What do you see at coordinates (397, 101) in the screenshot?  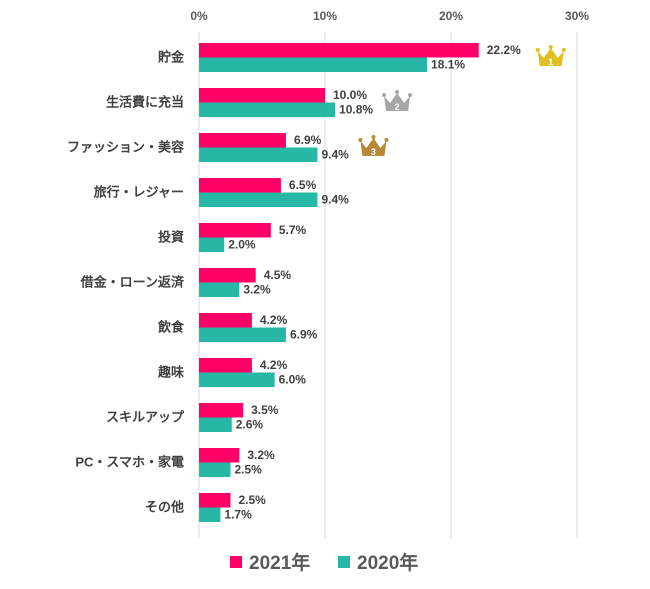 I see `crown-rank-2-icon: 2` at bounding box center [397, 101].